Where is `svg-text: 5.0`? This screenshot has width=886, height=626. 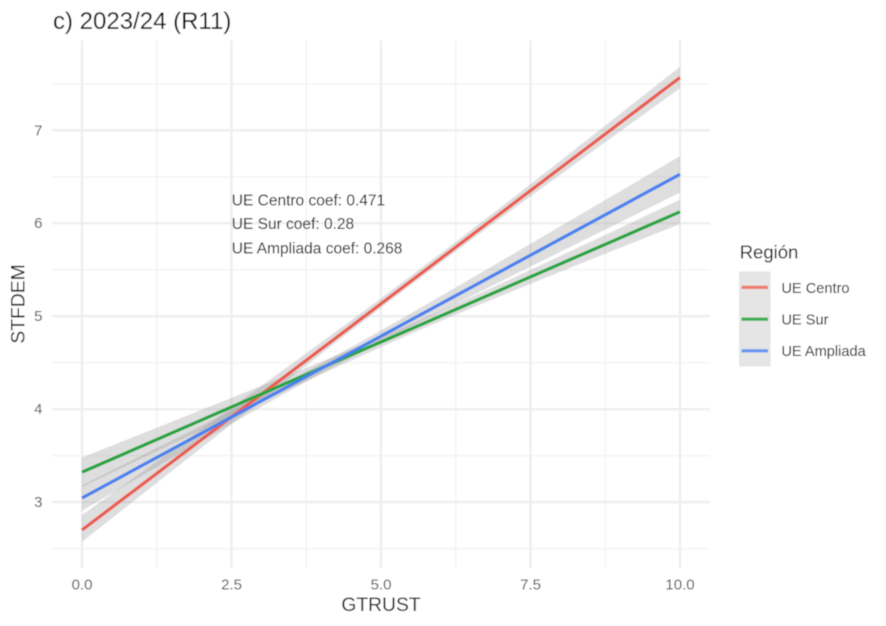
svg-text: 5.0 is located at coordinates (381, 585).